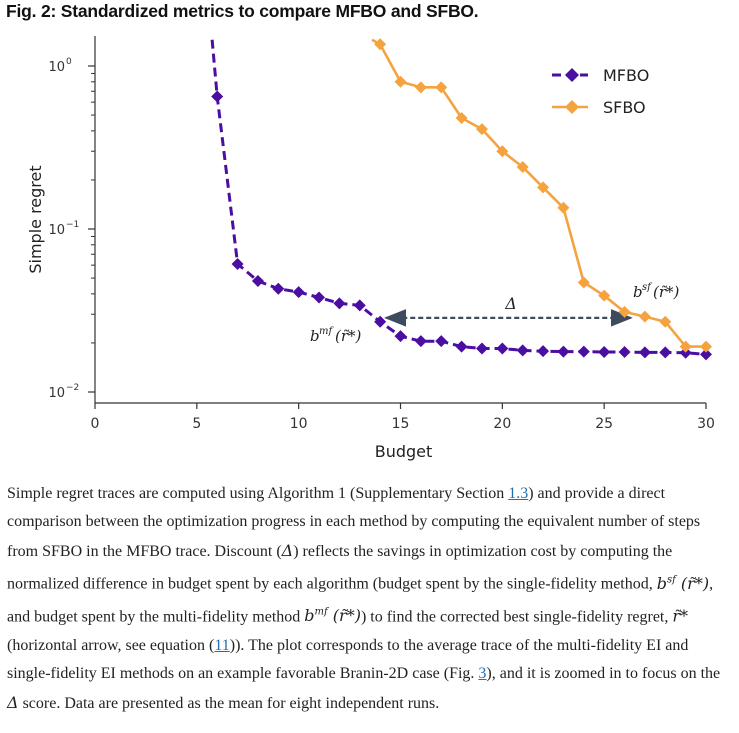  I want to click on bsf-label-arg: (r̃*), so click(666, 292).